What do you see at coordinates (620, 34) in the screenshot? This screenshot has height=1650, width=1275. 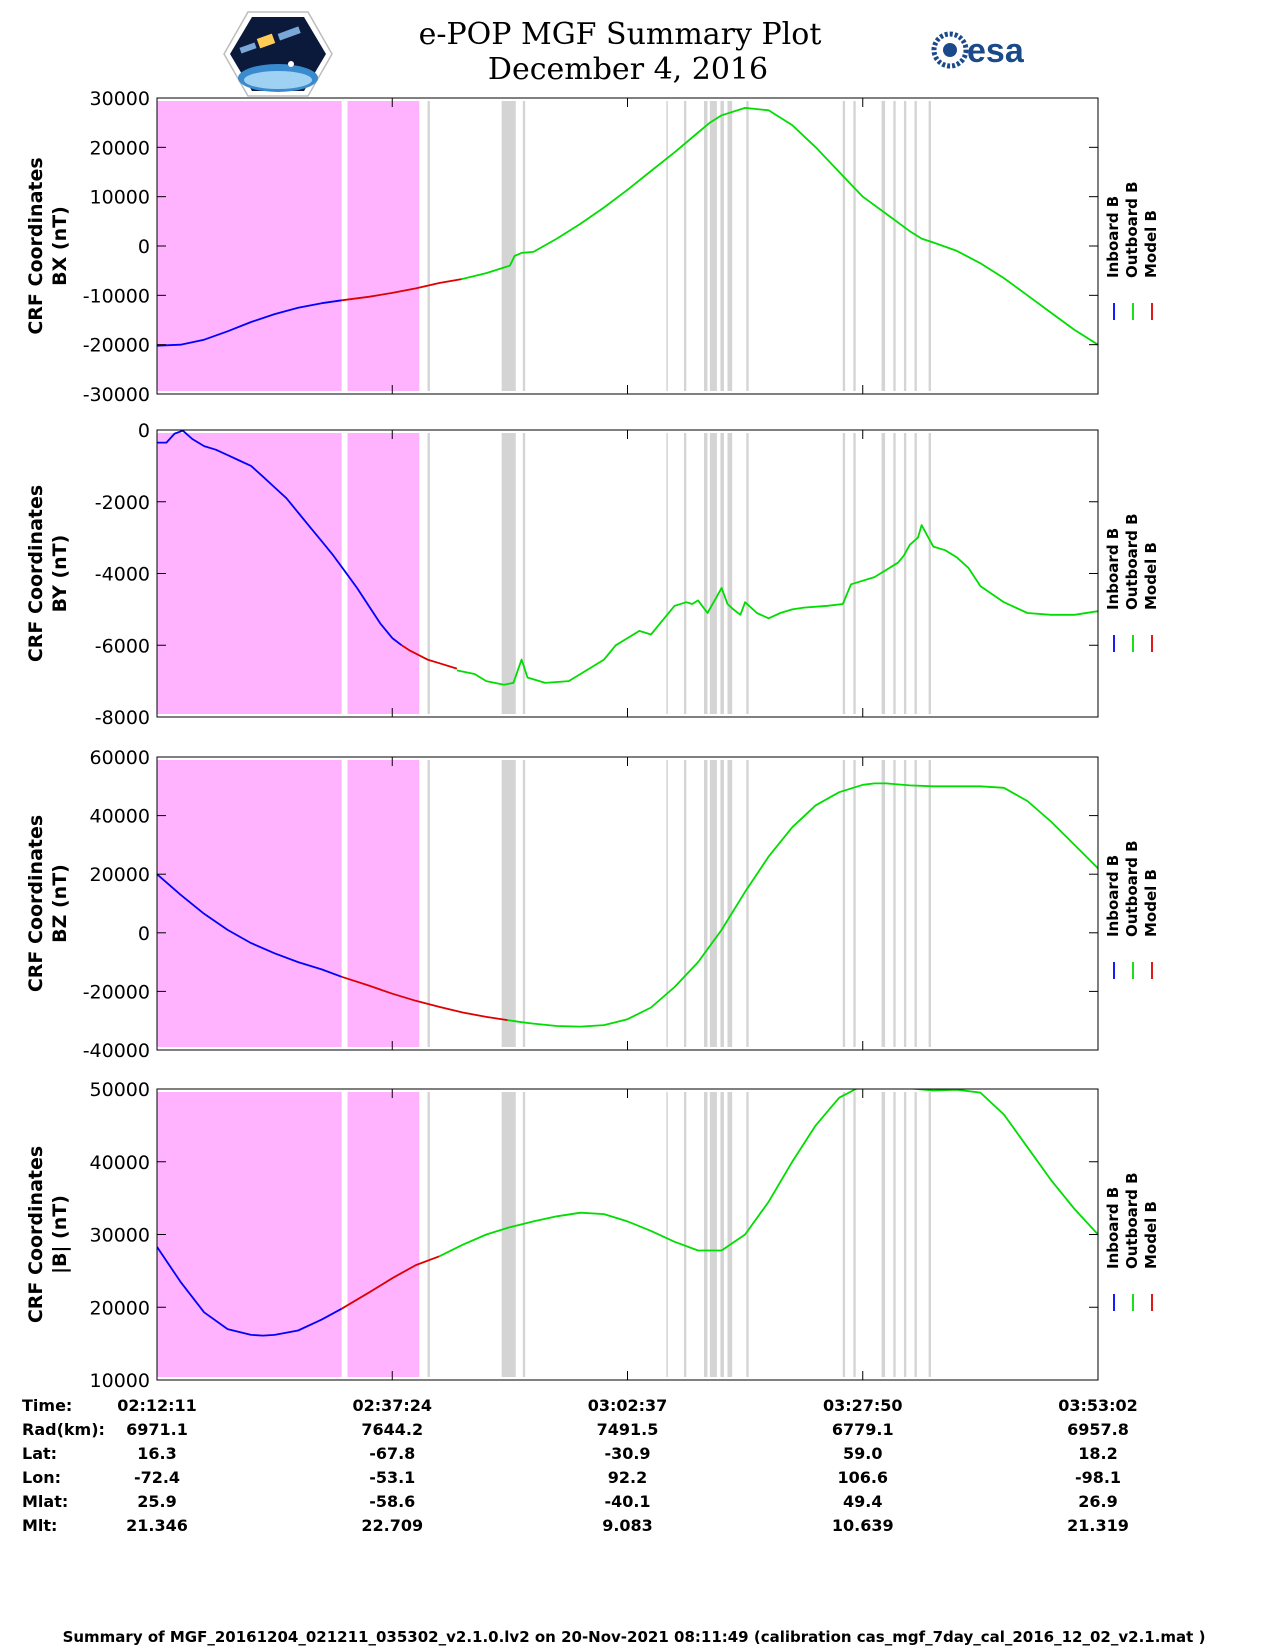 I see `plot-title: e-POP MGF Summary Plot` at bounding box center [620, 34].